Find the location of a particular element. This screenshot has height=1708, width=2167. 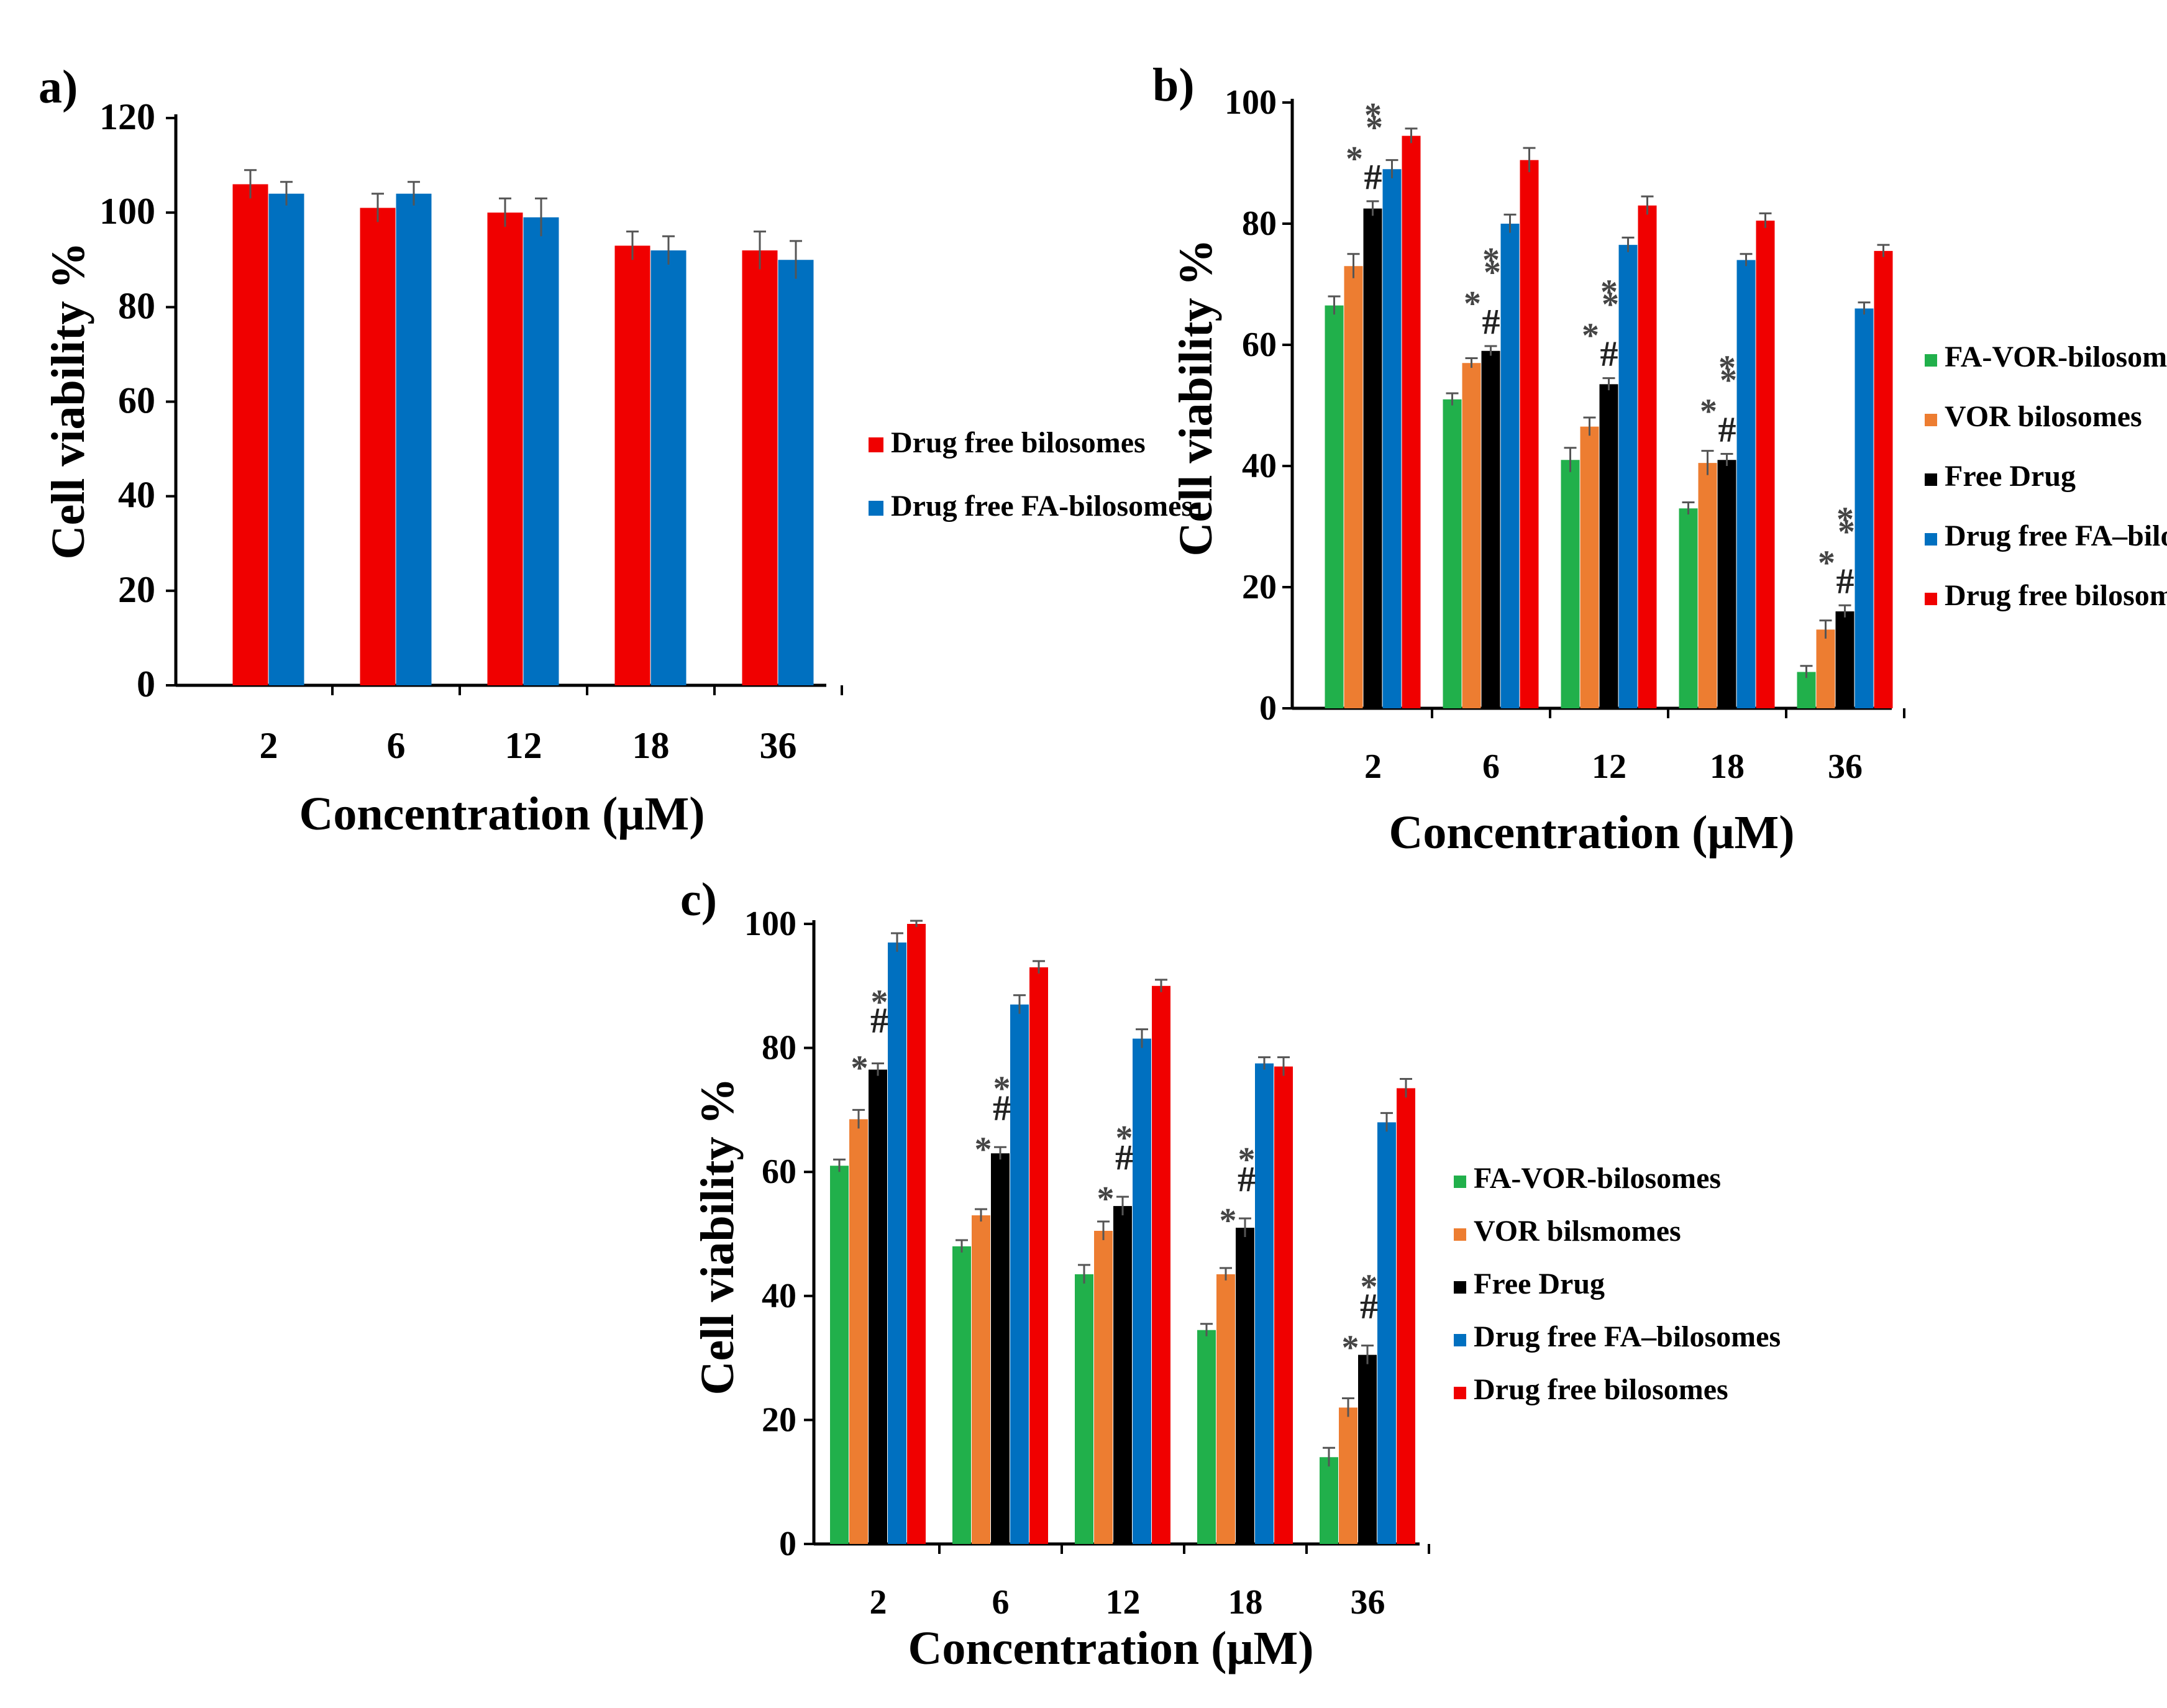

y-tick-label: 120 is located at coordinates (127, 117).